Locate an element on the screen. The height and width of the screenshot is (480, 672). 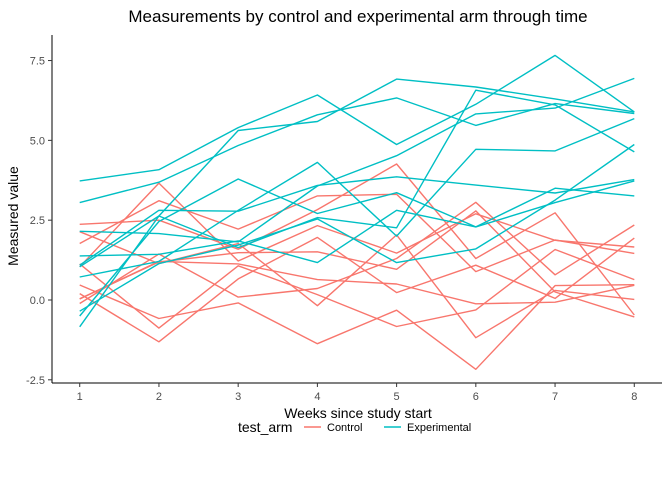
legend-title: test_arm is located at coordinates (265, 427).